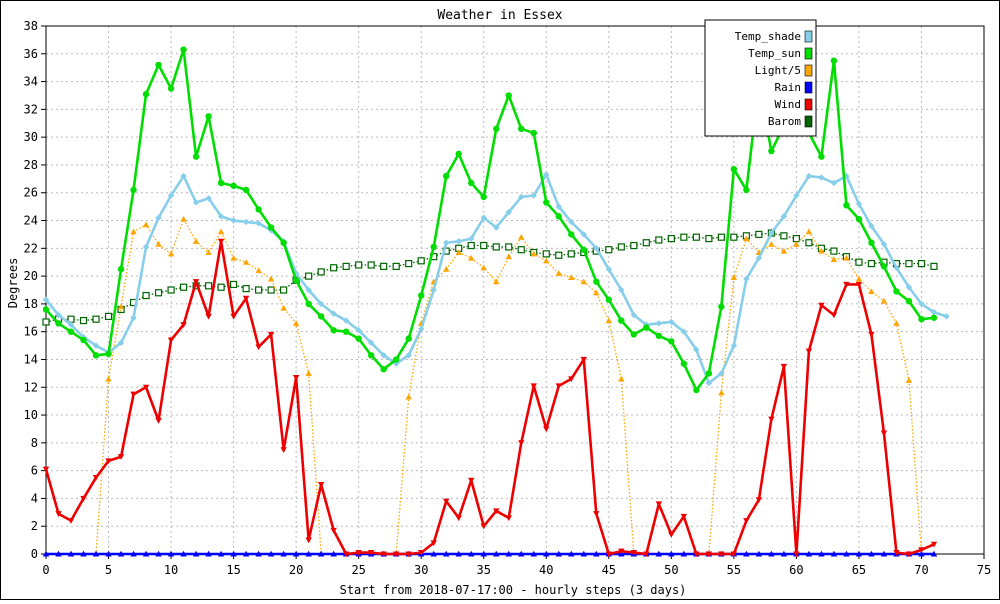  I want to click on x-tick-label: 60, so click(796, 570).